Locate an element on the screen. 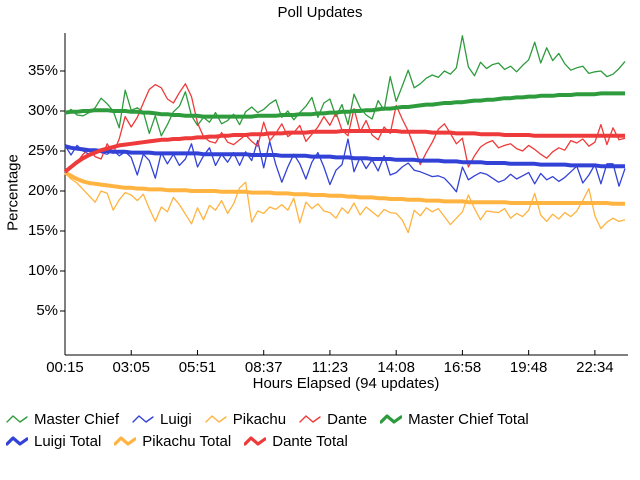  x-tick-label: 19:48 is located at coordinates (528, 367).